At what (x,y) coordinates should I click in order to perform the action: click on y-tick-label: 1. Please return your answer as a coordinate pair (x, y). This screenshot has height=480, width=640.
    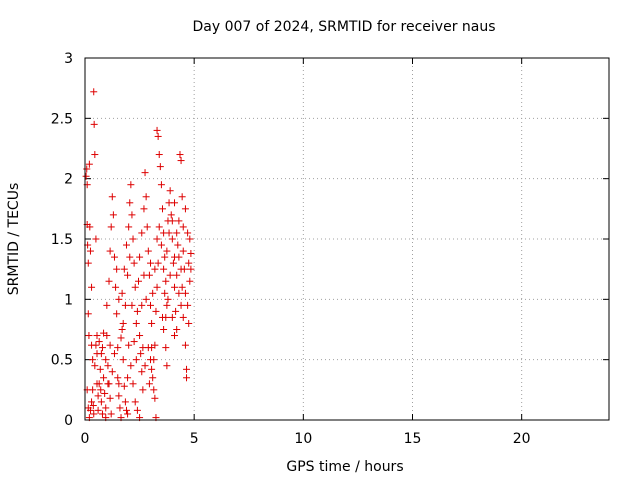
    Looking at the image, I should click on (68, 300).